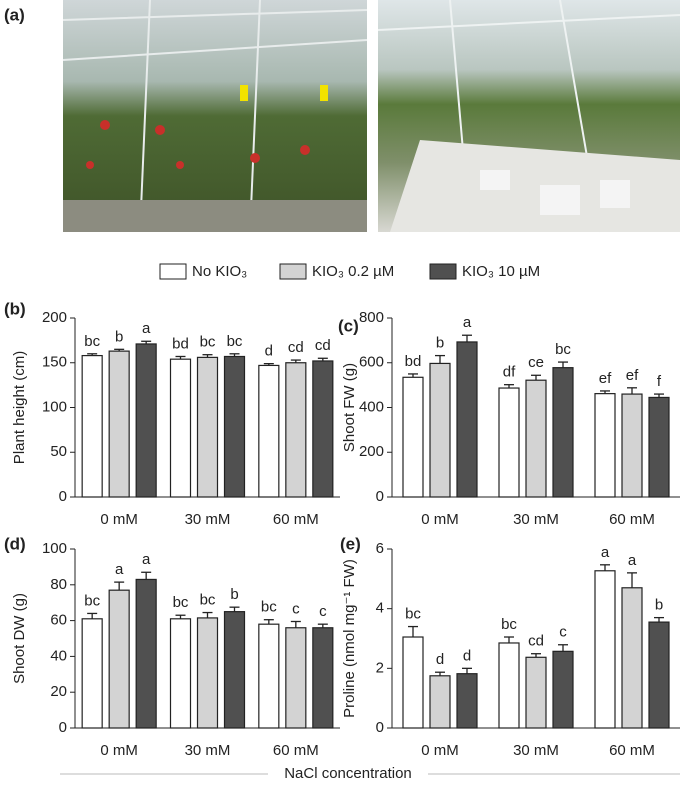 This screenshot has height=790, width=685. I want to click on x-axis-label: NaCl concentration, so click(348, 773).